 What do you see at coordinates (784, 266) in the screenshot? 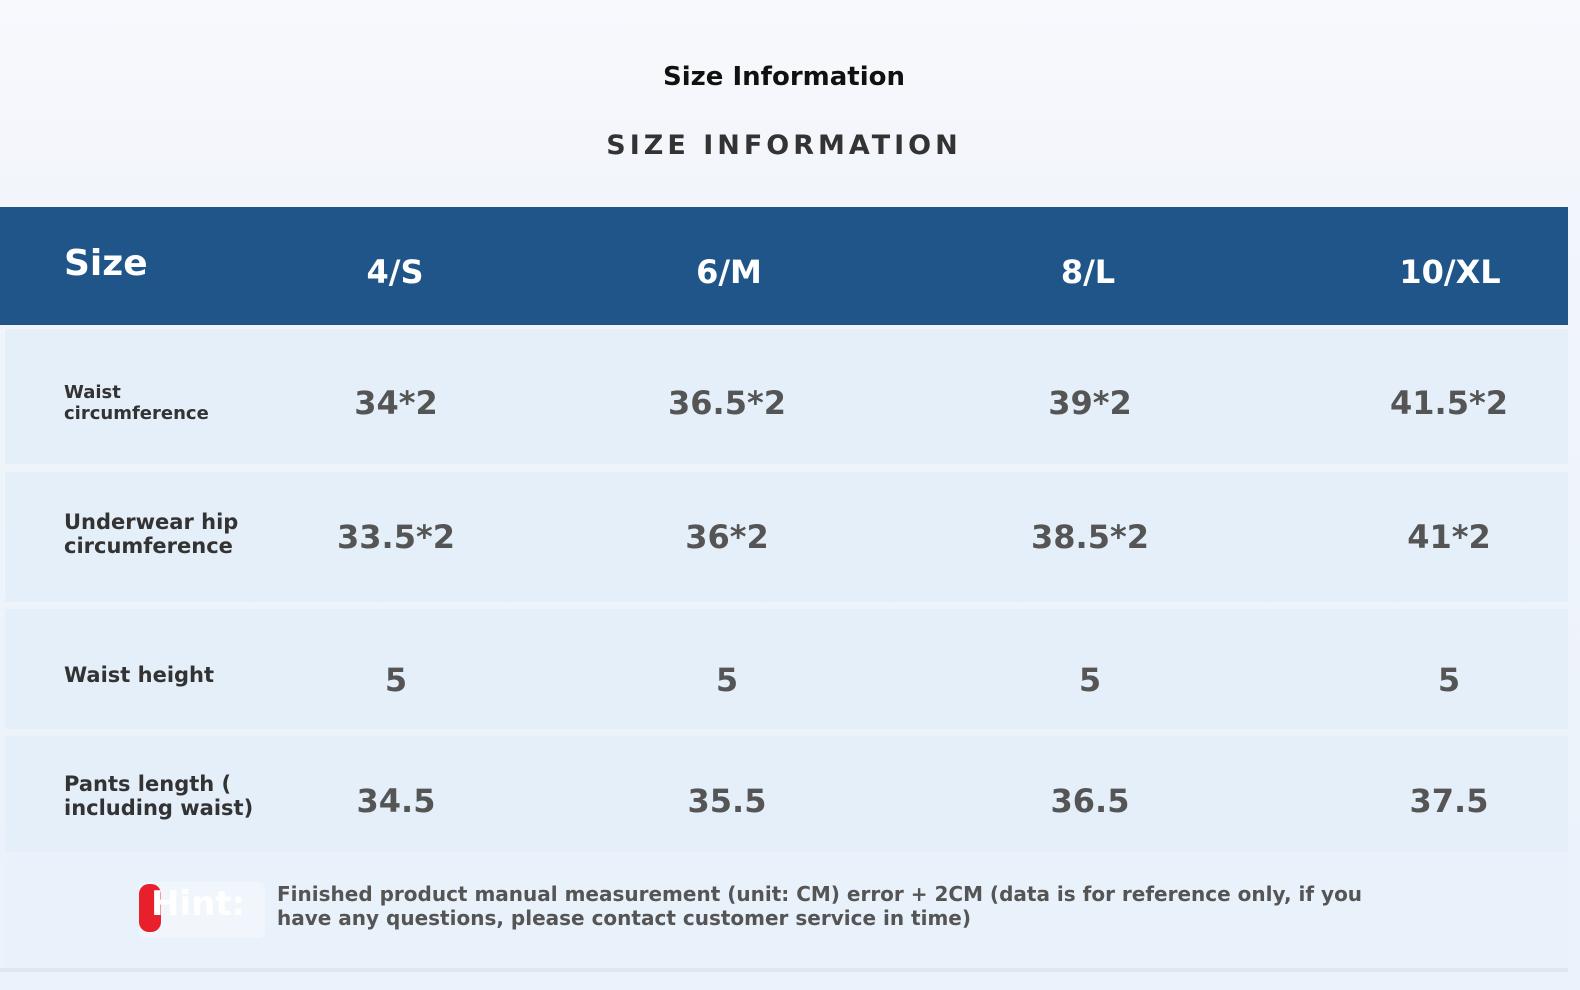
I see `size-table-header: Size 4/S 6/M 8/L 10/XL` at bounding box center [784, 266].